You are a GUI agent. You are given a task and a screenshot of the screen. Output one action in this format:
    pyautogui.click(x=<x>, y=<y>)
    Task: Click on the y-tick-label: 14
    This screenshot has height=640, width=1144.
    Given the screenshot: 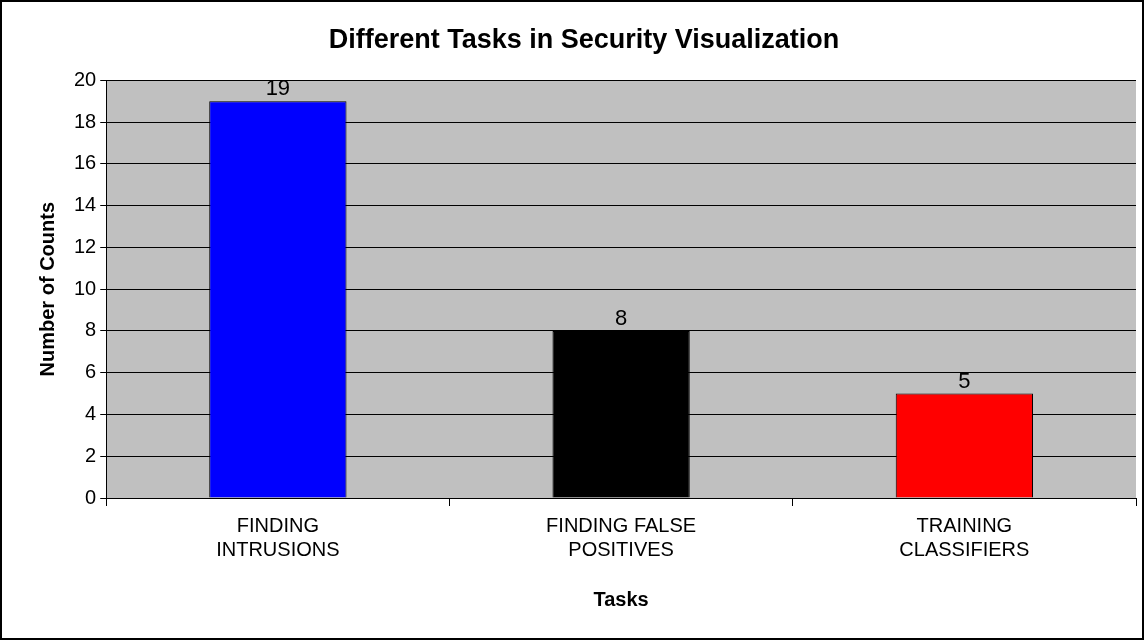 What is the action you would take?
    pyautogui.click(x=85, y=204)
    